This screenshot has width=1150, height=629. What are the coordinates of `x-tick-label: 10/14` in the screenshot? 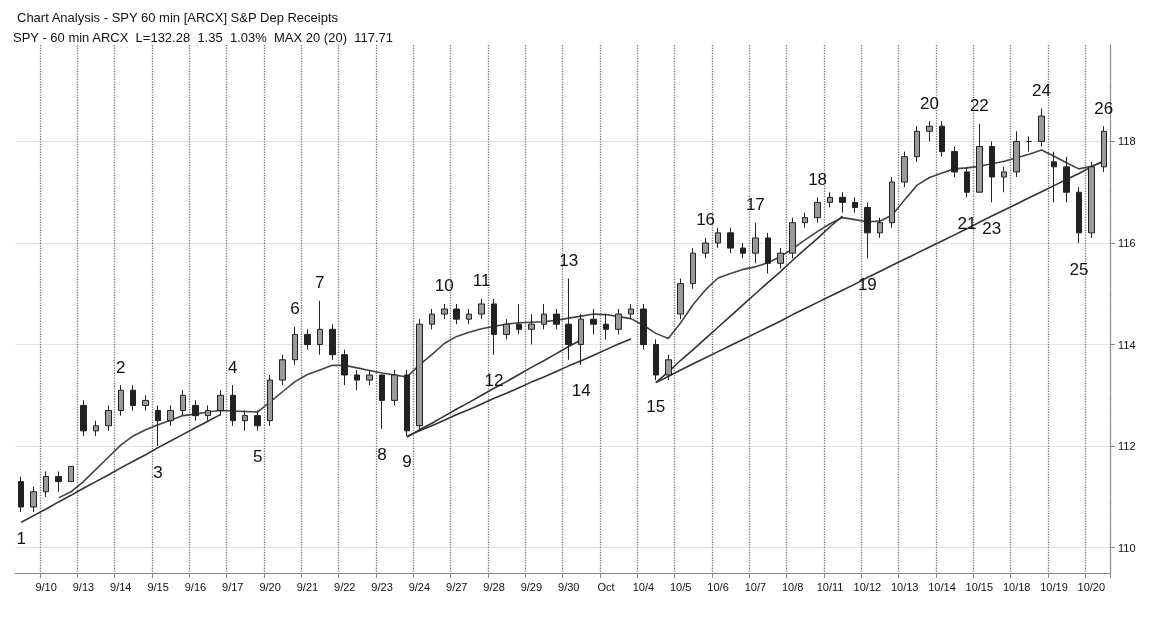 It's located at (942, 586).